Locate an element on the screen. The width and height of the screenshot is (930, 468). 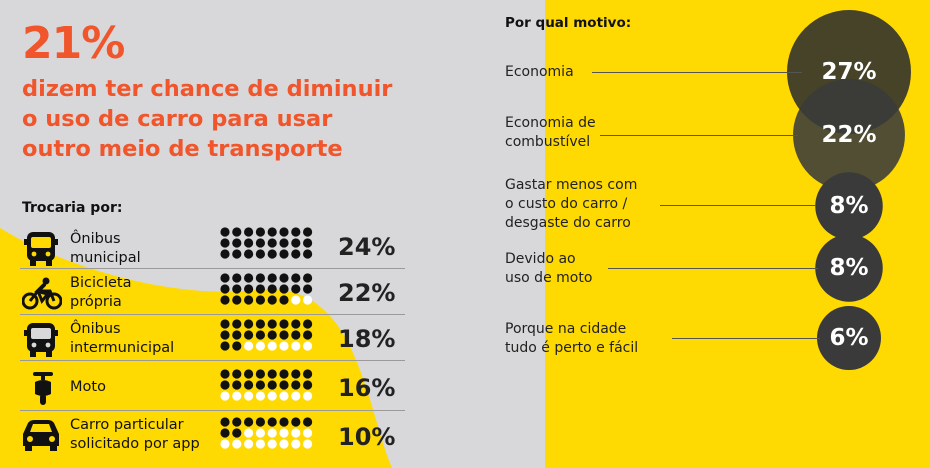
reason-label-line: desgaste do carro is located at coordinates (568, 223).